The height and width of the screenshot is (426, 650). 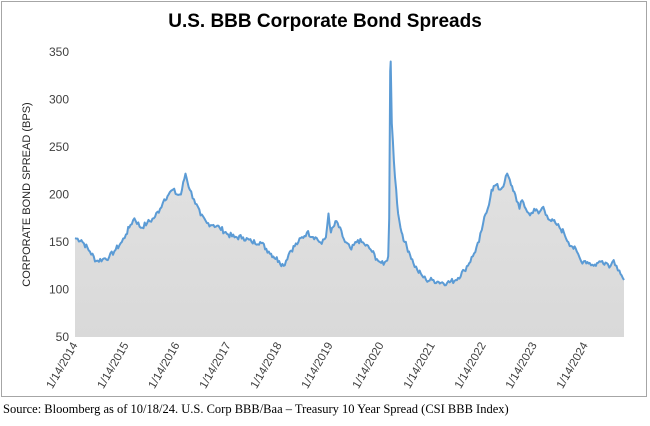 What do you see at coordinates (59, 242) in the screenshot?
I see `y-tick-label: 150` at bounding box center [59, 242].